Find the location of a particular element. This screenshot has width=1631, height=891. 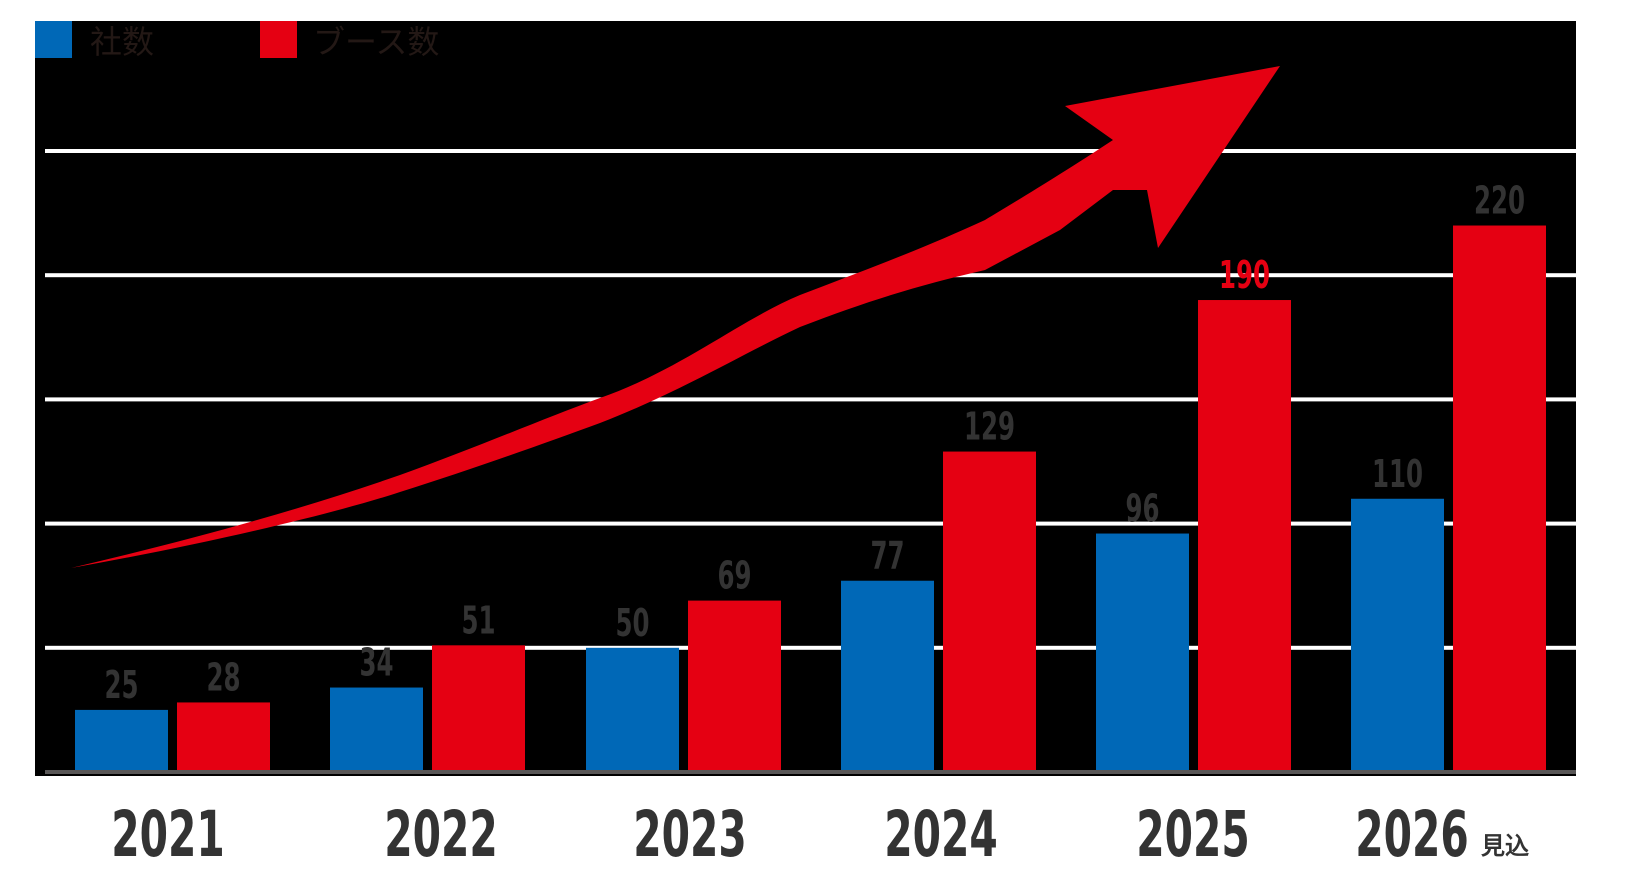

bar-booths-2026 is located at coordinates (1499, 498).